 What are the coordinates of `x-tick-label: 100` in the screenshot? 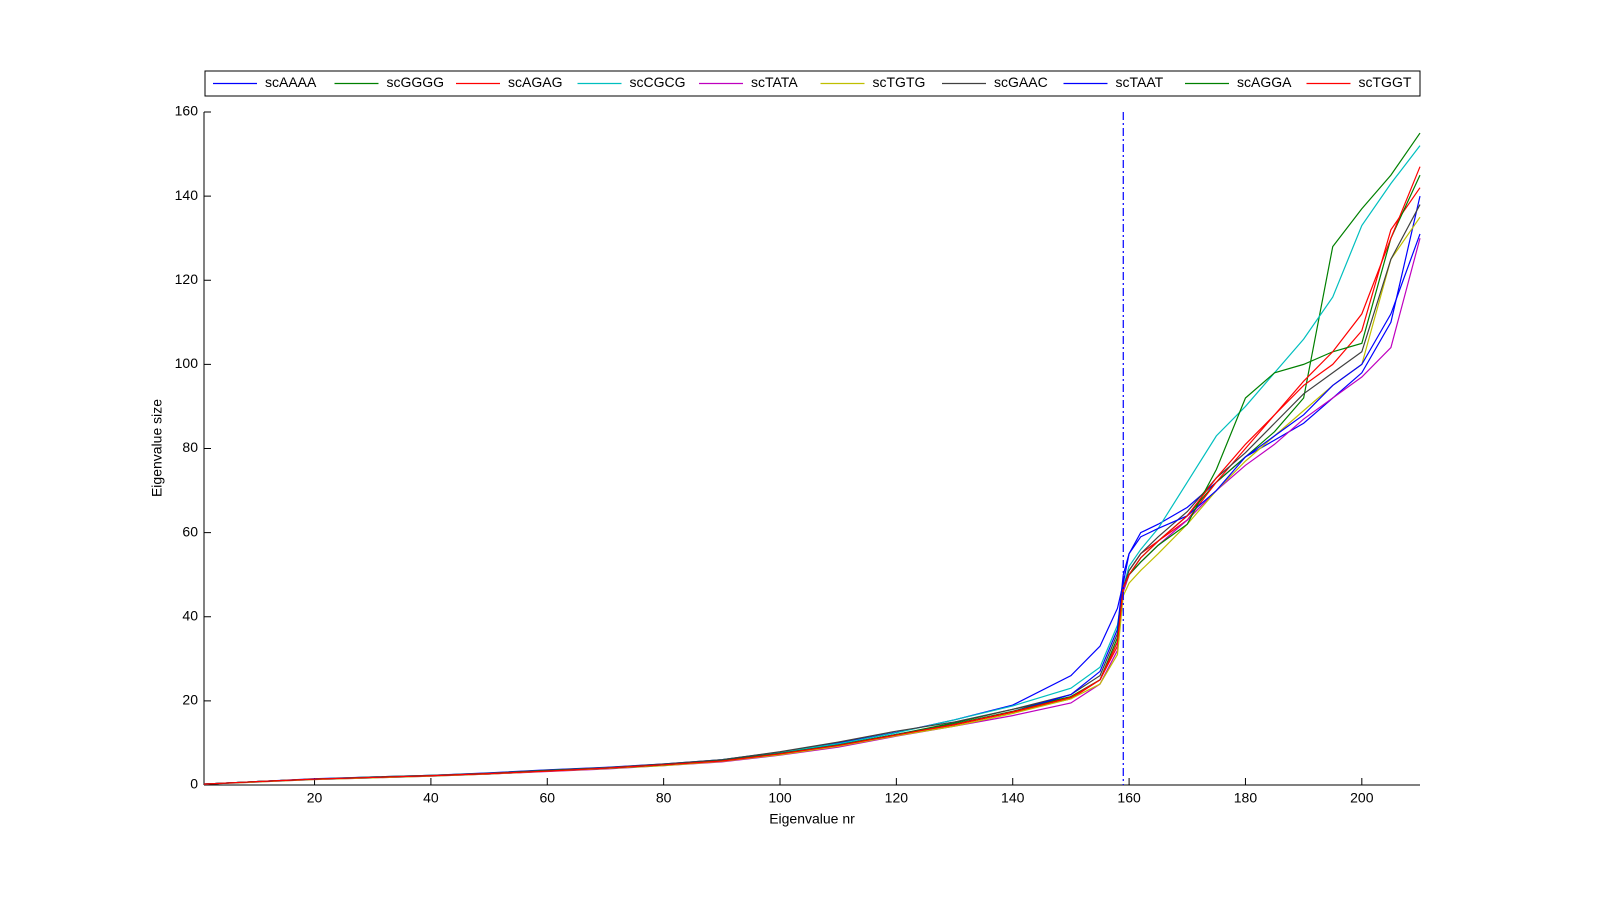 It's located at (780, 798).